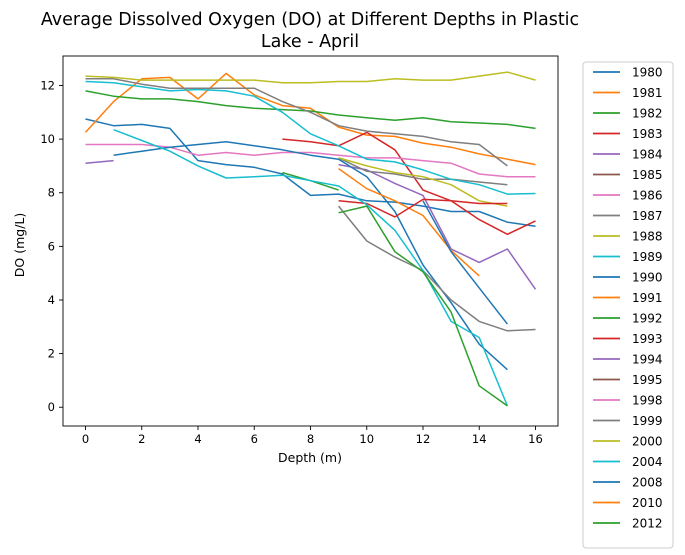 The width and height of the screenshot is (685, 555). Describe the element at coordinates (647, 73) in the screenshot. I see `legend-label: 1980` at that location.